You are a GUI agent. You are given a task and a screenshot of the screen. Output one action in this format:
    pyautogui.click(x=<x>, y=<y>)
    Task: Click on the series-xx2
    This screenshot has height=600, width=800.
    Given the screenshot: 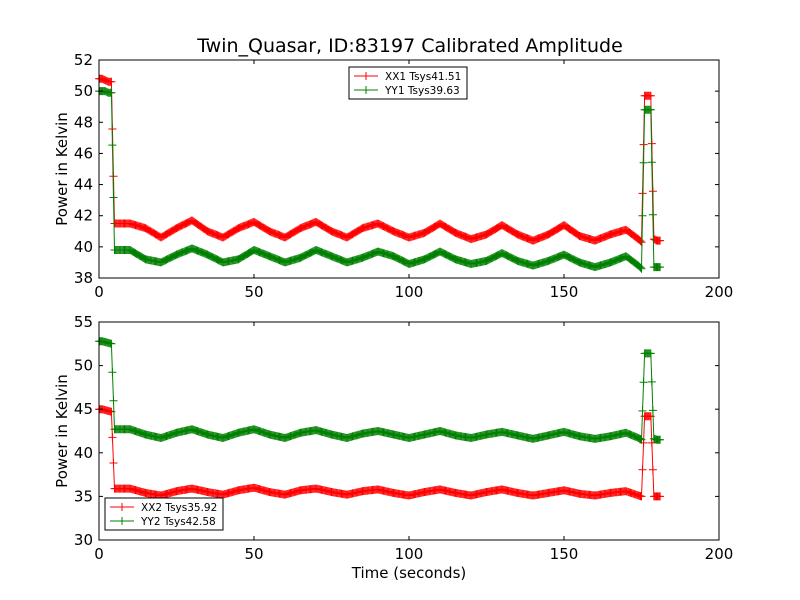 What is the action you would take?
    pyautogui.click(x=380, y=453)
    